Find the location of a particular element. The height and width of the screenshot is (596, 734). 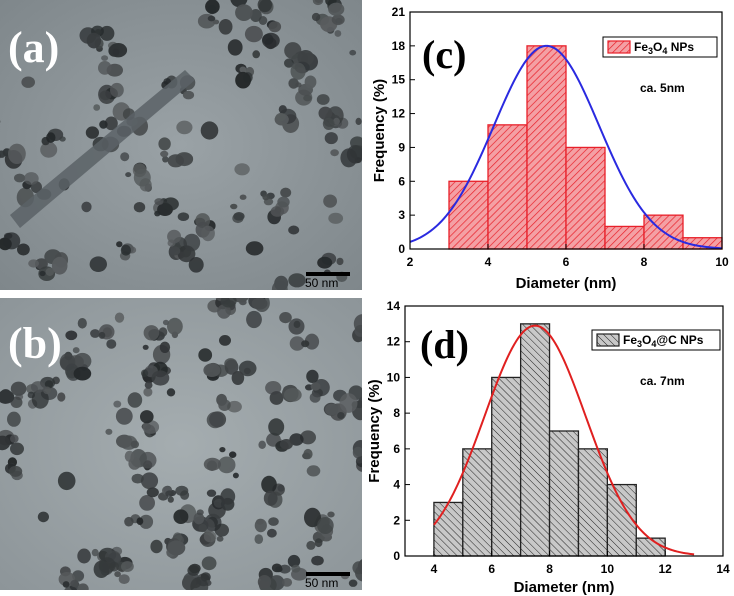

legend-label-c: Fe3O4 NPs is located at coordinates (664, 48).